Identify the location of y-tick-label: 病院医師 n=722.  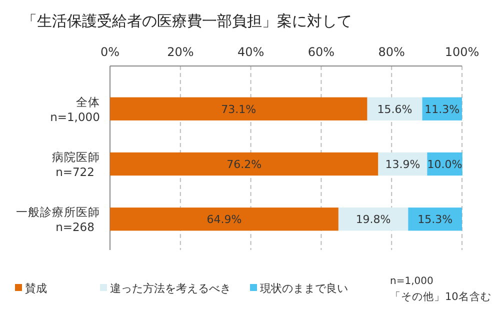
(76, 164).